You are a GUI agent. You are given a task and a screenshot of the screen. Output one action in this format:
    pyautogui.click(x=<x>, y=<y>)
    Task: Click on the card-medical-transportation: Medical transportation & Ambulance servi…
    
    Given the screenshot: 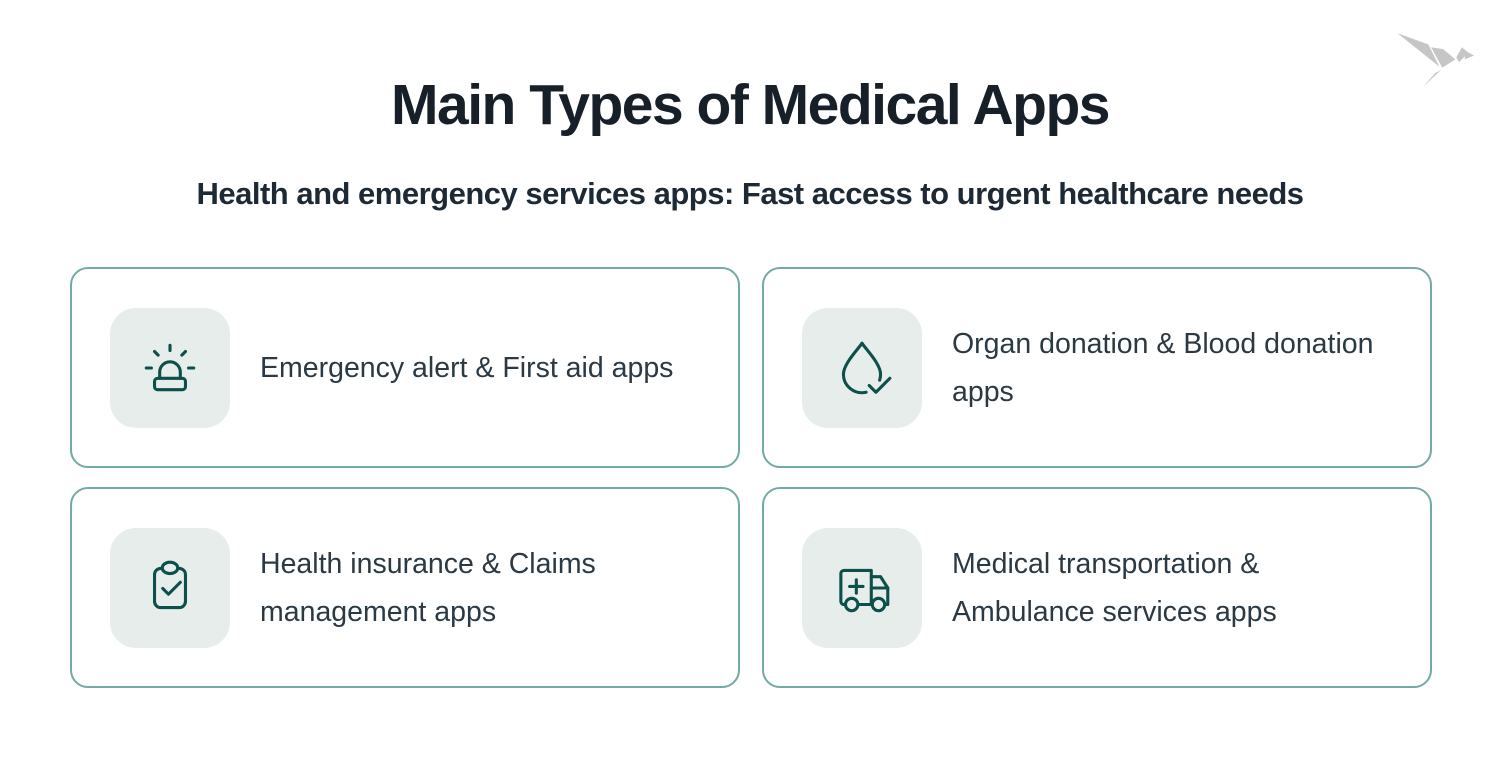 What is the action you would take?
    pyautogui.click(x=1097, y=587)
    